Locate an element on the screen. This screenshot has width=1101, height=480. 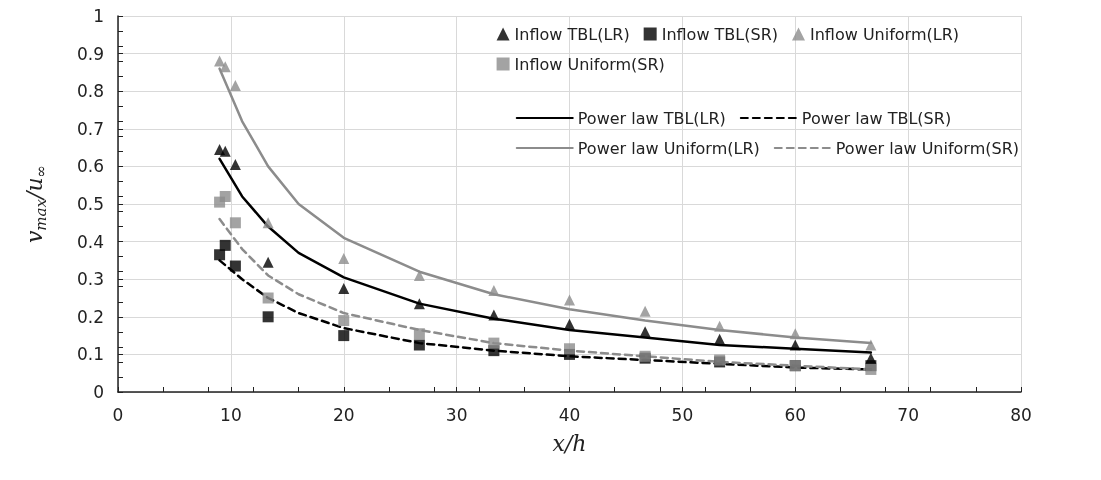
y-tick-label: 0.3 is located at coordinates (90, 279).